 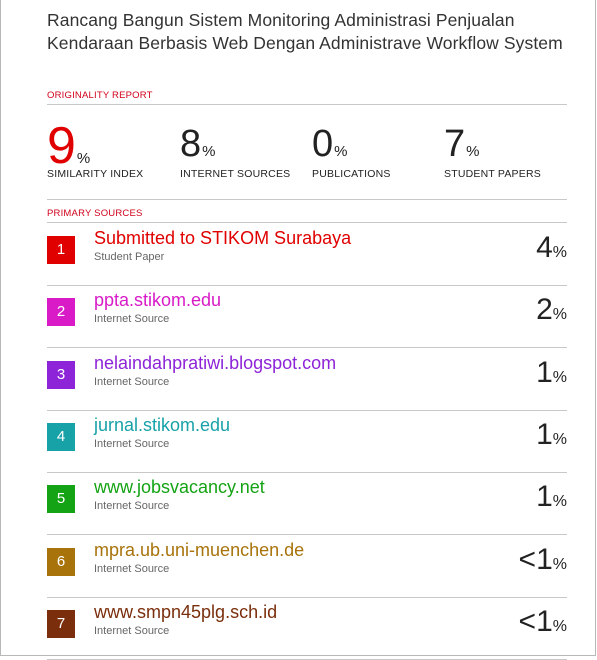 I want to click on rank-badge: 6, so click(x=61, y=561).